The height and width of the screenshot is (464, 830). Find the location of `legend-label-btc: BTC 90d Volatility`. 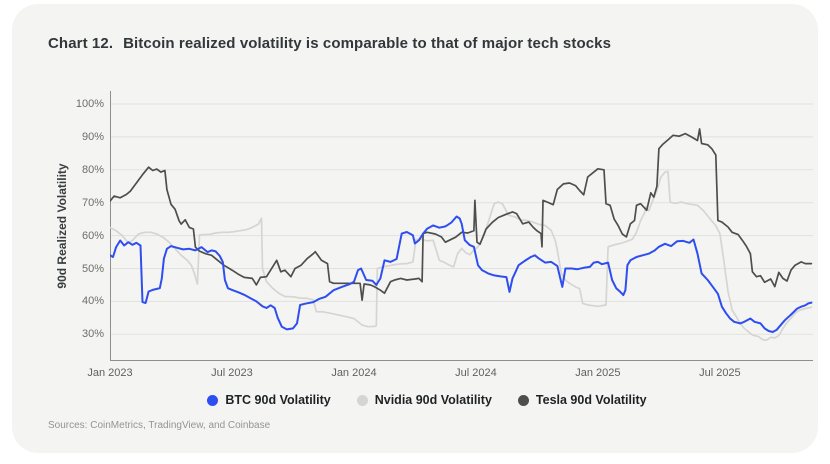

legend-label-btc: BTC 90d Volatility is located at coordinates (278, 400).